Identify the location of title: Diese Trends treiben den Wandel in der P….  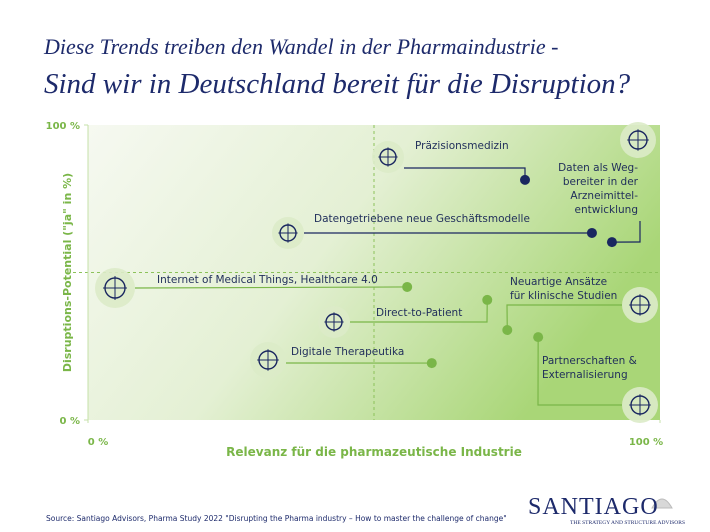
(301, 46).